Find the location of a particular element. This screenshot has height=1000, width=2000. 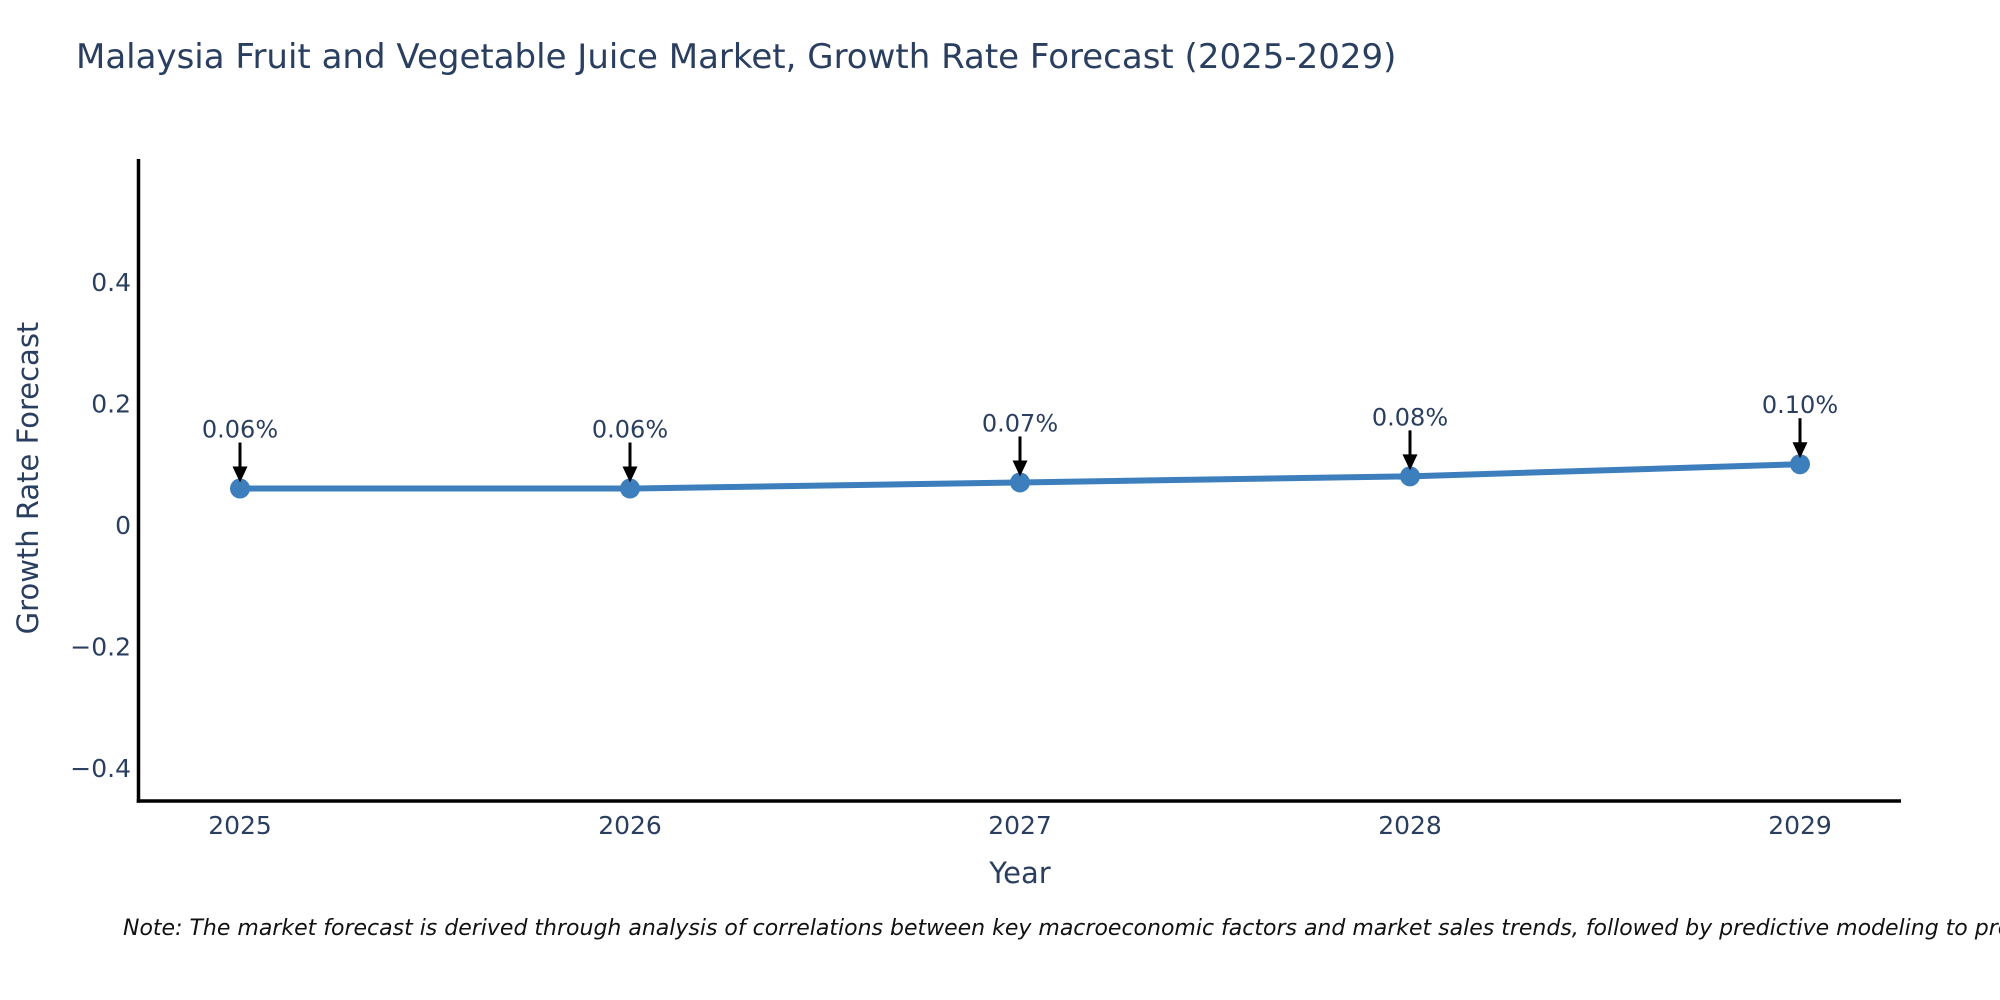

y-tick-label: 0.2 is located at coordinates (111, 403).